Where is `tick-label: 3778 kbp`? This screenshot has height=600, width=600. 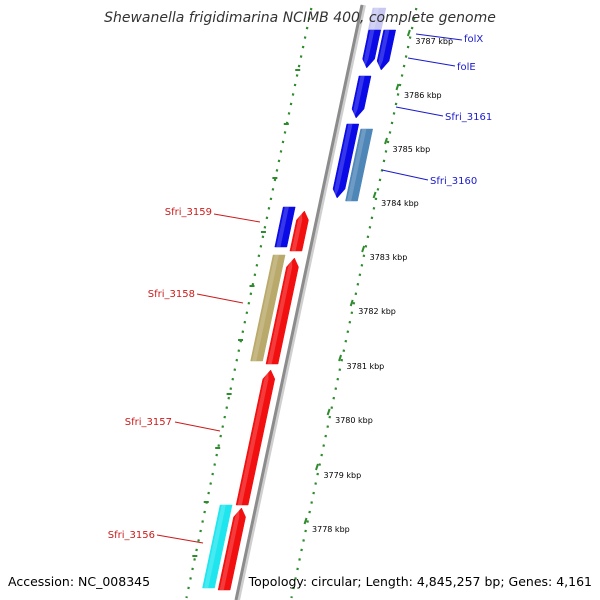 tick-label: 3778 kbp is located at coordinates (331, 529).